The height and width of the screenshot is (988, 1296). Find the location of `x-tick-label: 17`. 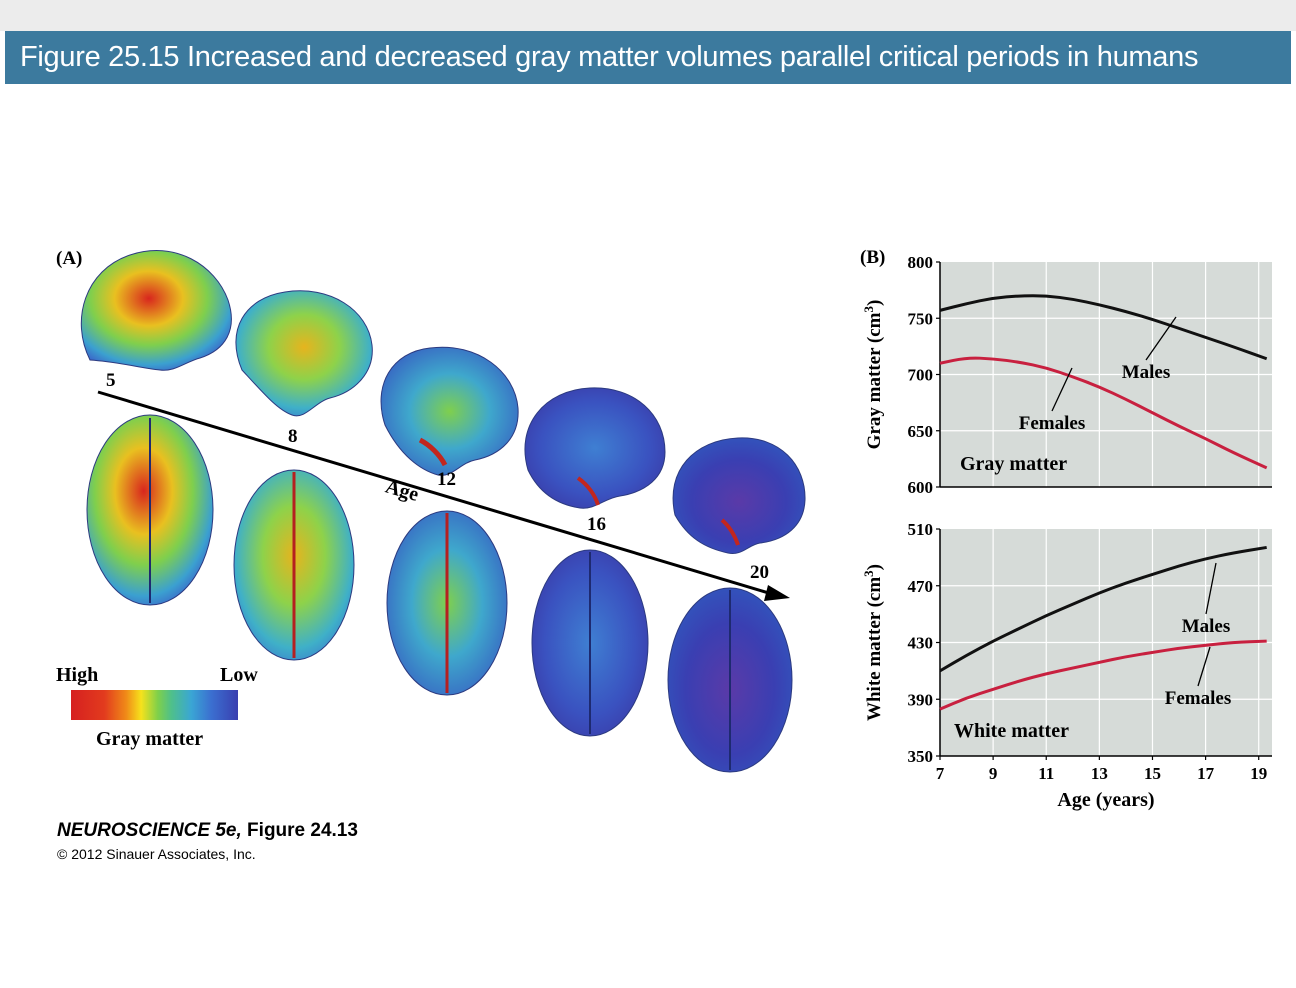

x-tick-label: 17 is located at coordinates (1206, 773).